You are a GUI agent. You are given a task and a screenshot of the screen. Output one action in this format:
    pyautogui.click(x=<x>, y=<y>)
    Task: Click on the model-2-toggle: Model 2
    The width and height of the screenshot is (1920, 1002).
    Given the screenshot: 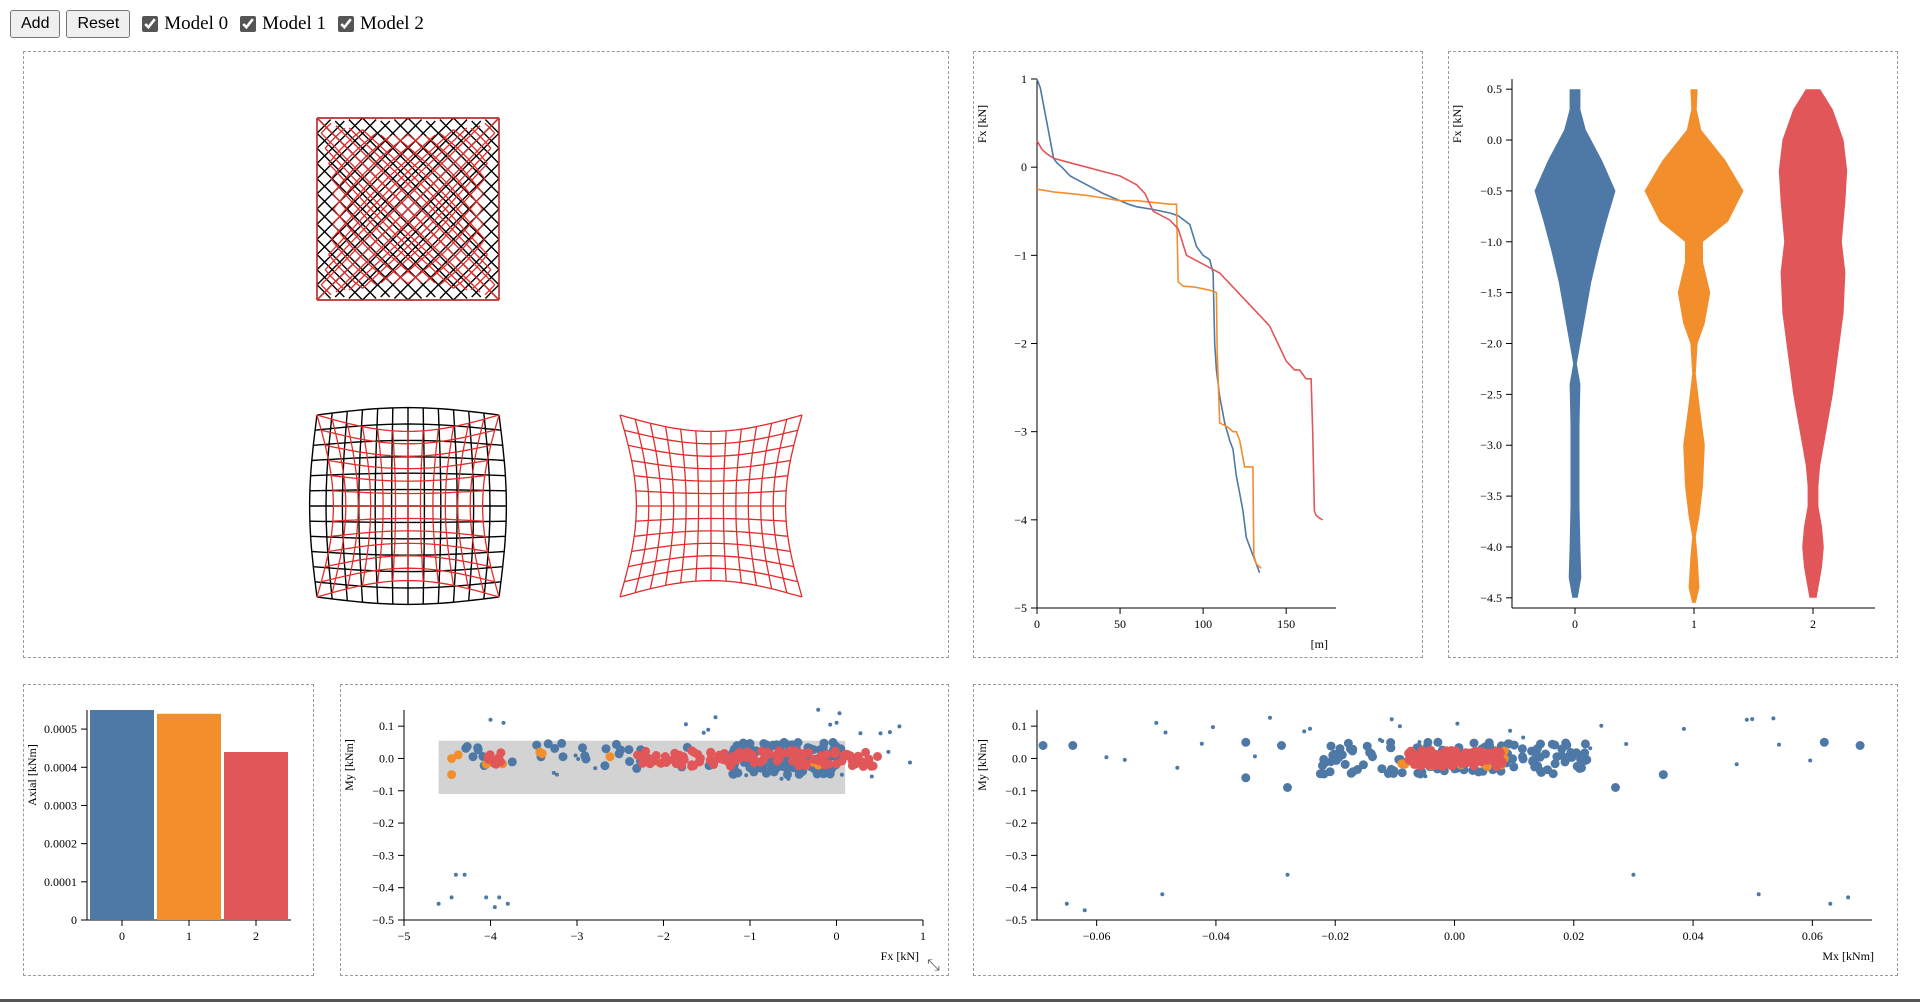 What is the action you would take?
    pyautogui.click(x=380, y=24)
    